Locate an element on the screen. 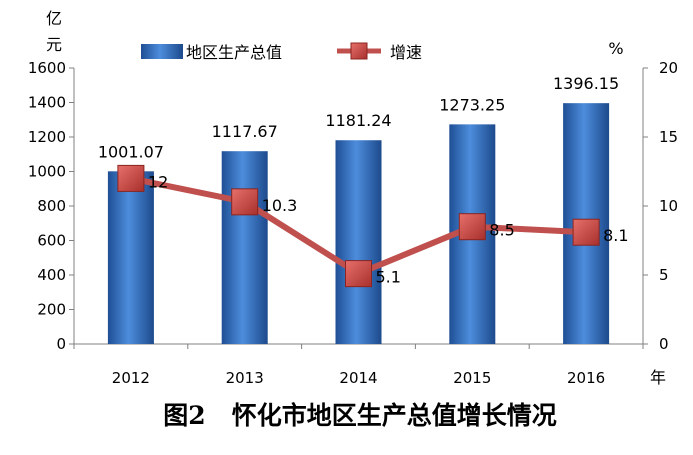  right-axis-ticks: 0 5 10 15 20 is located at coordinates (660, 206).